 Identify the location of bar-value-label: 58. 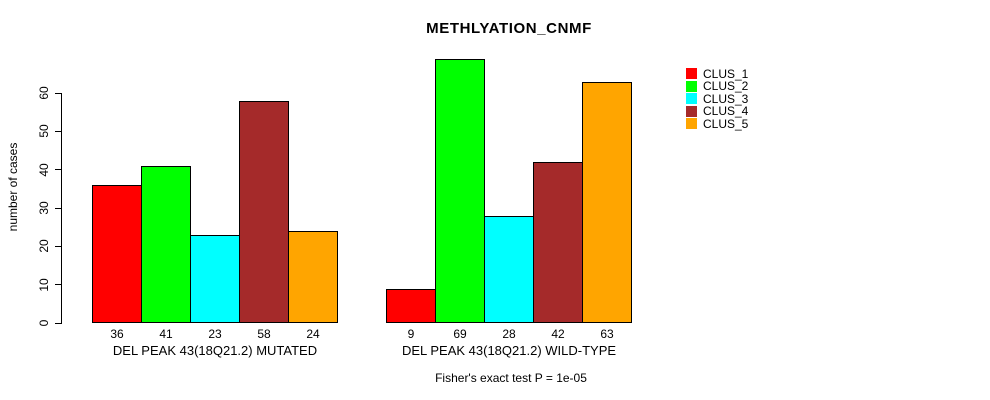
(264, 334).